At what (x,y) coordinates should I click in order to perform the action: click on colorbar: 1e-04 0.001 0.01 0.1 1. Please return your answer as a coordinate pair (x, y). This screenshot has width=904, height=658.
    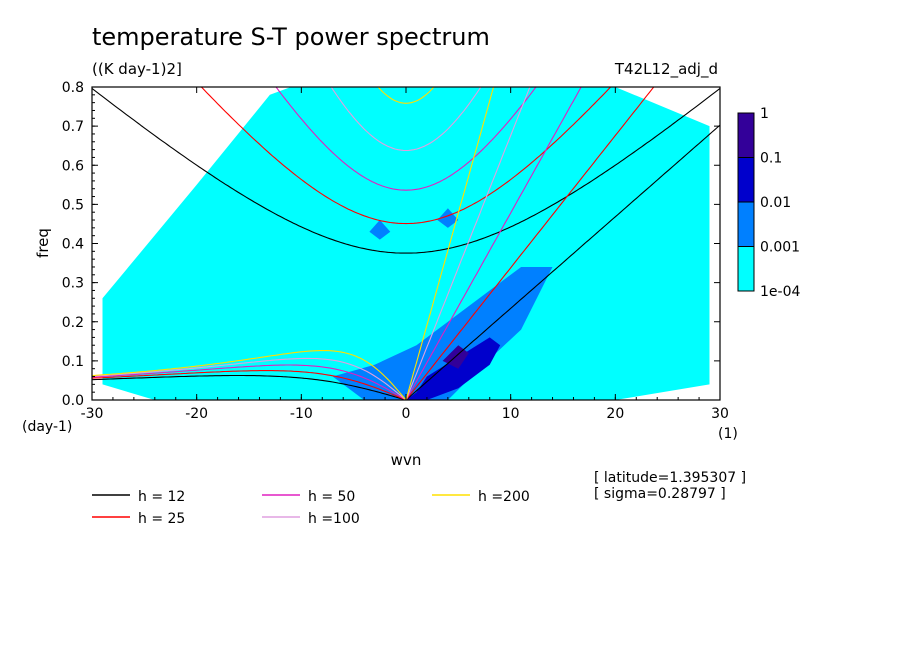
    Looking at the image, I should click on (768, 203).